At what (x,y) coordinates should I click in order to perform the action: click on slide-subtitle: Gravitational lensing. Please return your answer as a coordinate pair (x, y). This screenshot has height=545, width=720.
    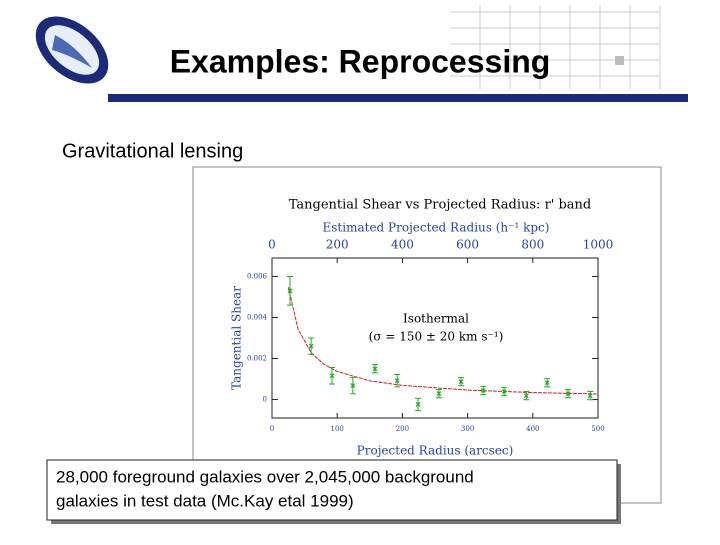
    Looking at the image, I should click on (152, 151).